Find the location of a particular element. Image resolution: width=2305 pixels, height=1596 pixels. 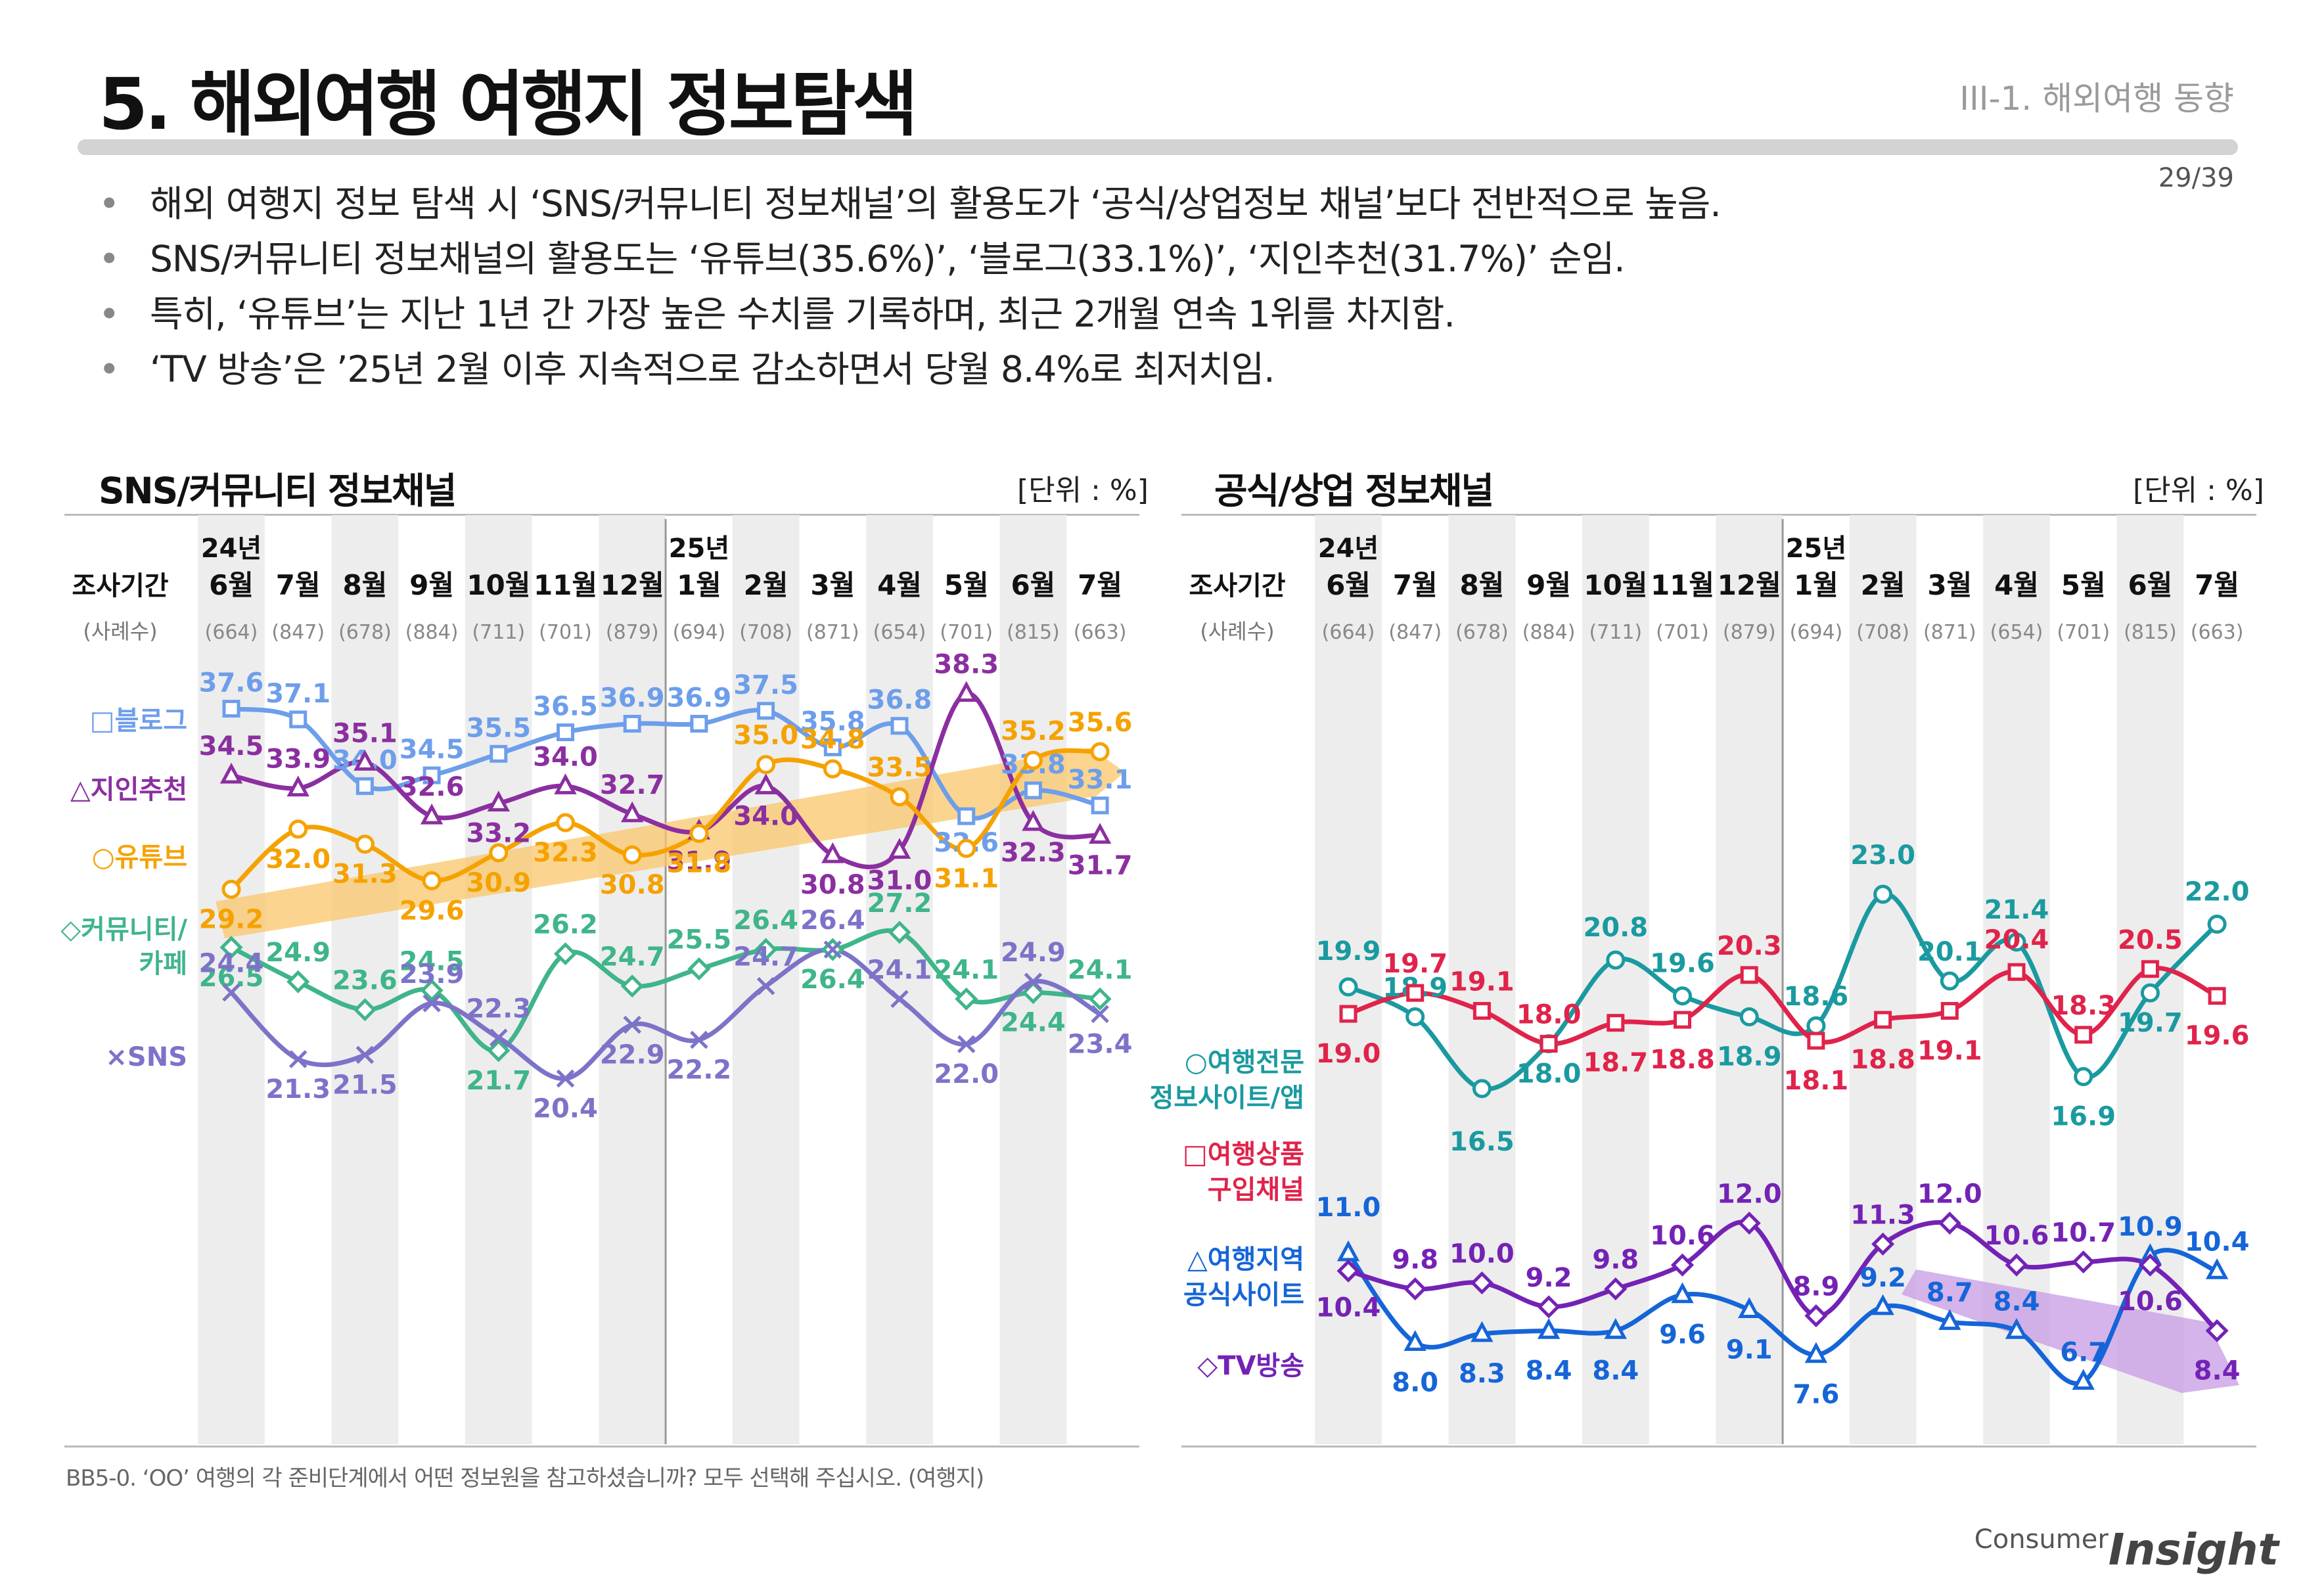

data-label: 35.1 is located at coordinates (365, 733).